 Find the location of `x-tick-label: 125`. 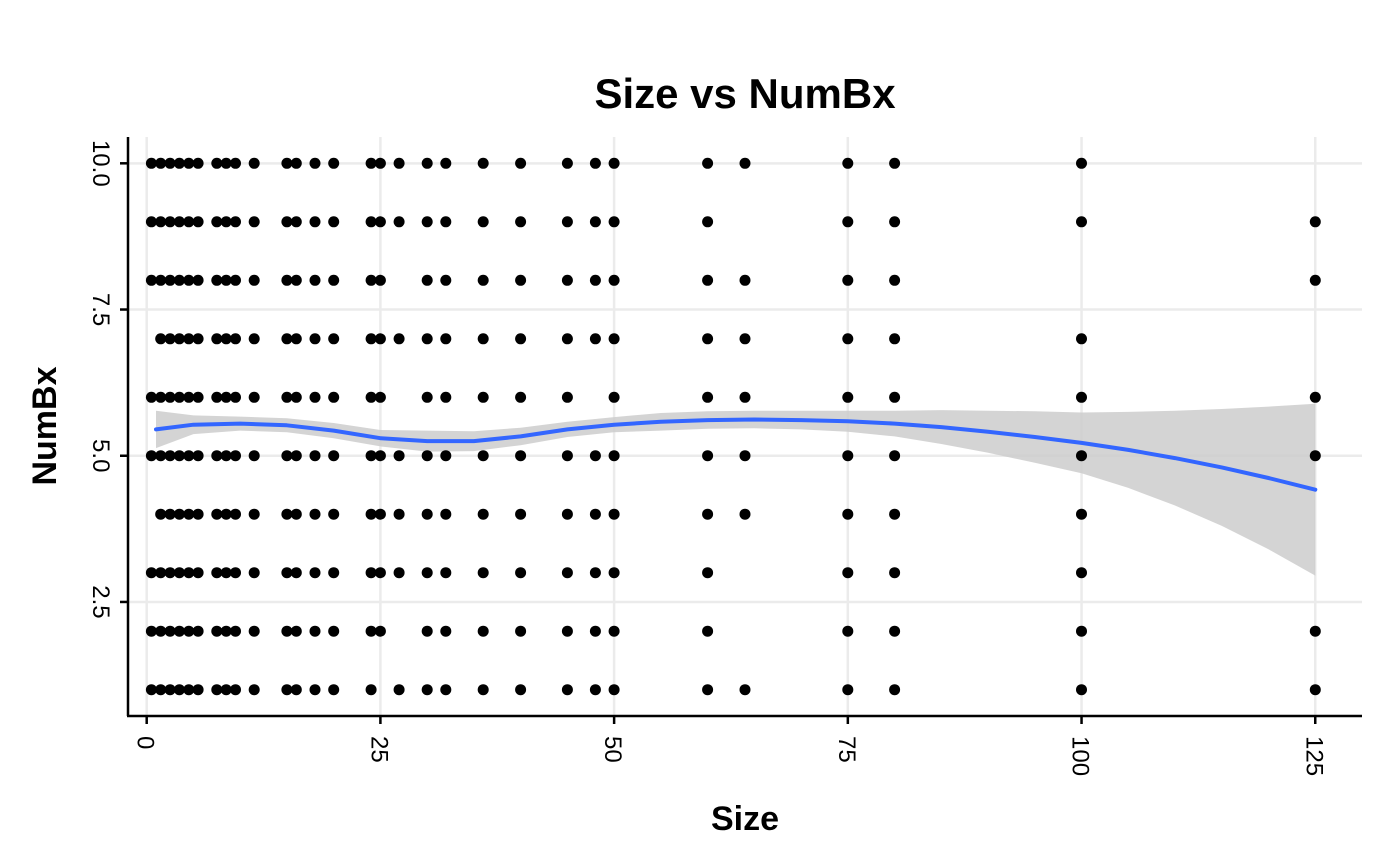

x-tick-label: 125 is located at coordinates (1313, 756).